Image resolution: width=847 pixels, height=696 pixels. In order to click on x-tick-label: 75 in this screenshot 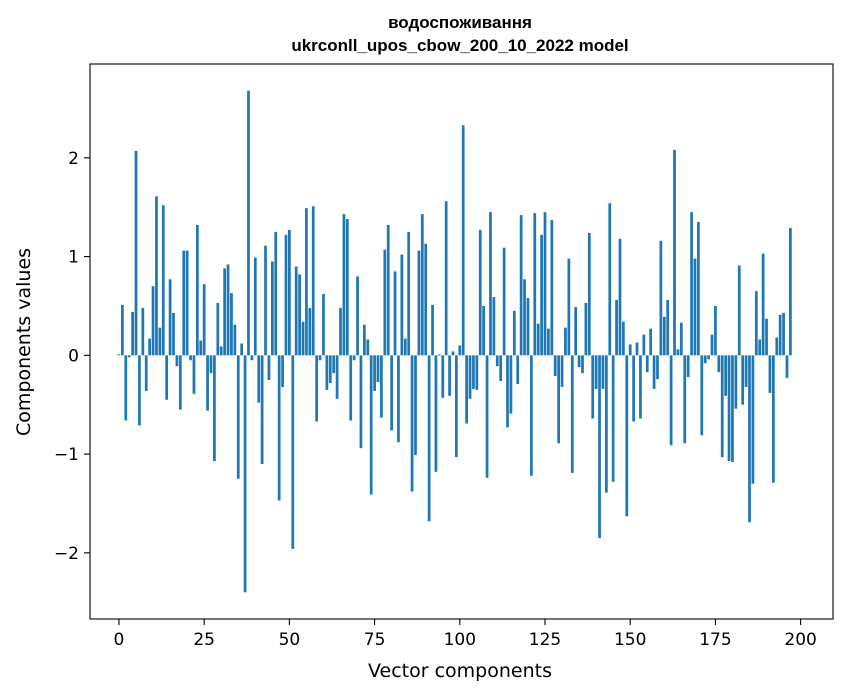, I will do `click(375, 640)`.